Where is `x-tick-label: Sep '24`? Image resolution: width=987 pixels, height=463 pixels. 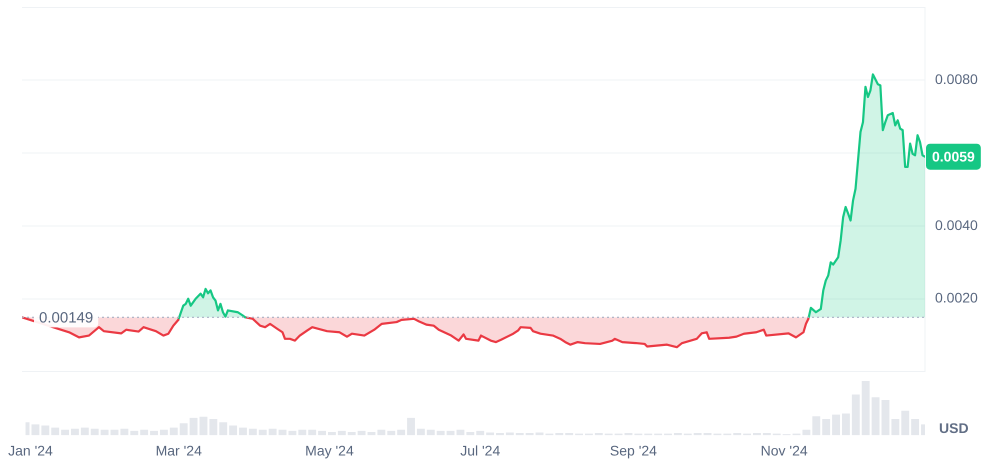 x-tick-label: Sep '24 is located at coordinates (634, 450).